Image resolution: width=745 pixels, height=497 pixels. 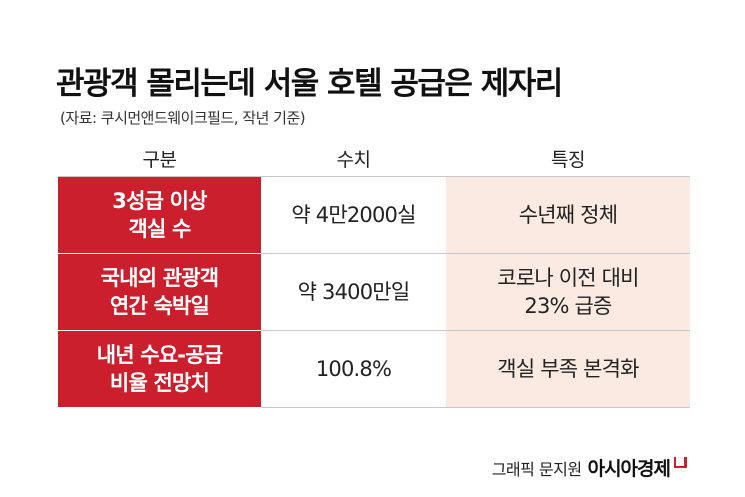 What do you see at coordinates (159, 369) in the screenshot?
I see `row-label: 내년 수요-공급 비율 전망치` at bounding box center [159, 369].